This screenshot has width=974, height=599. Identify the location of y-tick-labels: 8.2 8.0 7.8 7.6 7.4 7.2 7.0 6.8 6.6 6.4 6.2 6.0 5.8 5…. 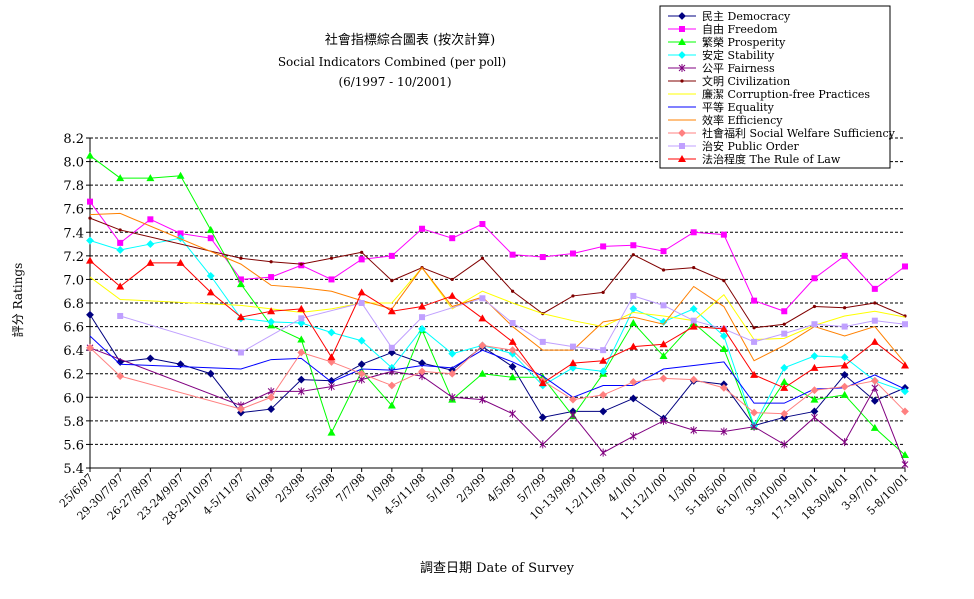
(73, 304).